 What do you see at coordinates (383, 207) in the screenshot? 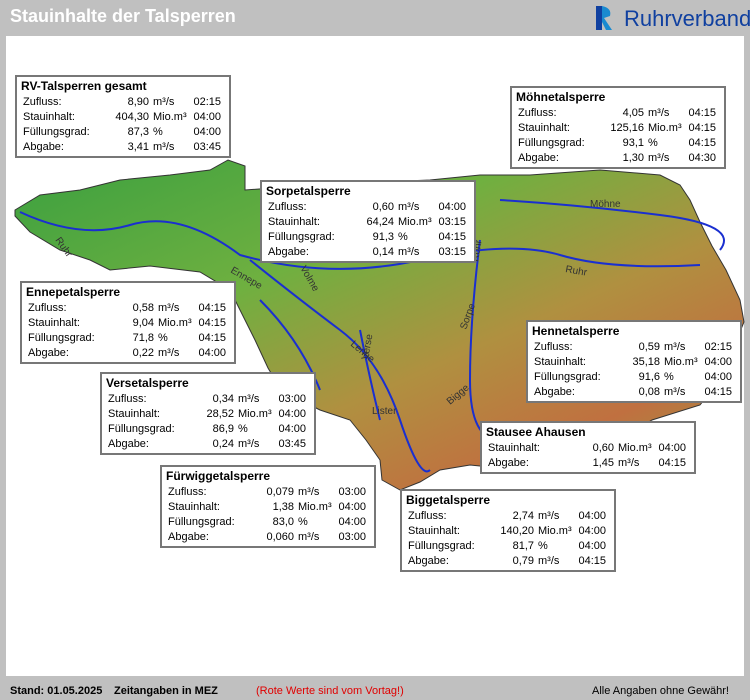
I see `row-value: 0,60` at bounding box center [383, 207].